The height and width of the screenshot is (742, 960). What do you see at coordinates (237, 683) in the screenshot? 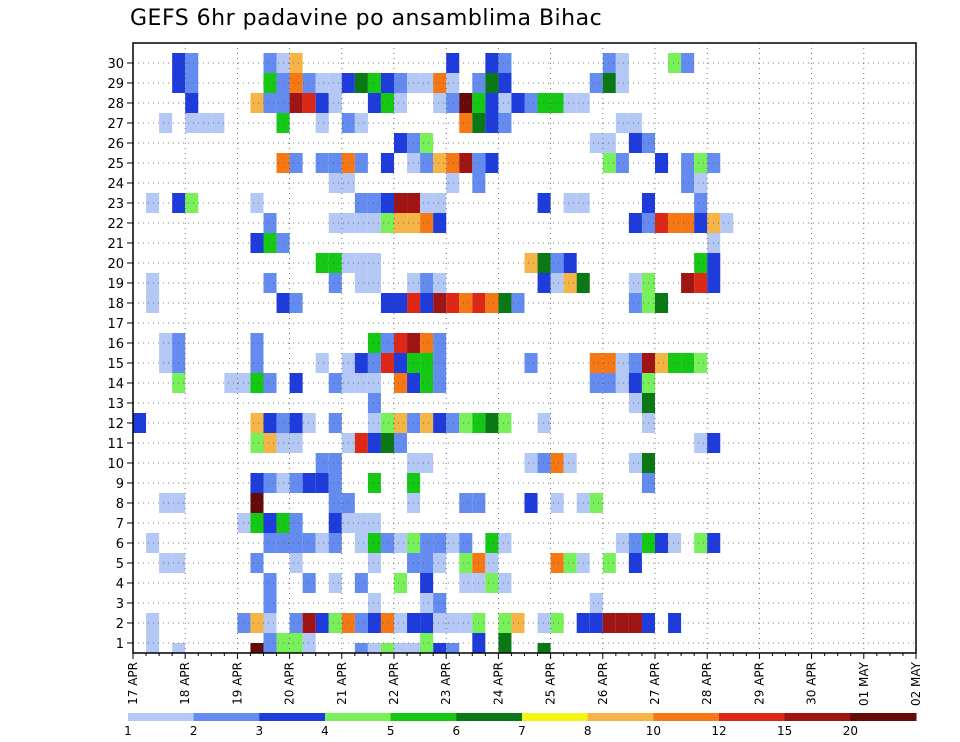
I see `x-tick-label: 19 APR` at bounding box center [237, 683].